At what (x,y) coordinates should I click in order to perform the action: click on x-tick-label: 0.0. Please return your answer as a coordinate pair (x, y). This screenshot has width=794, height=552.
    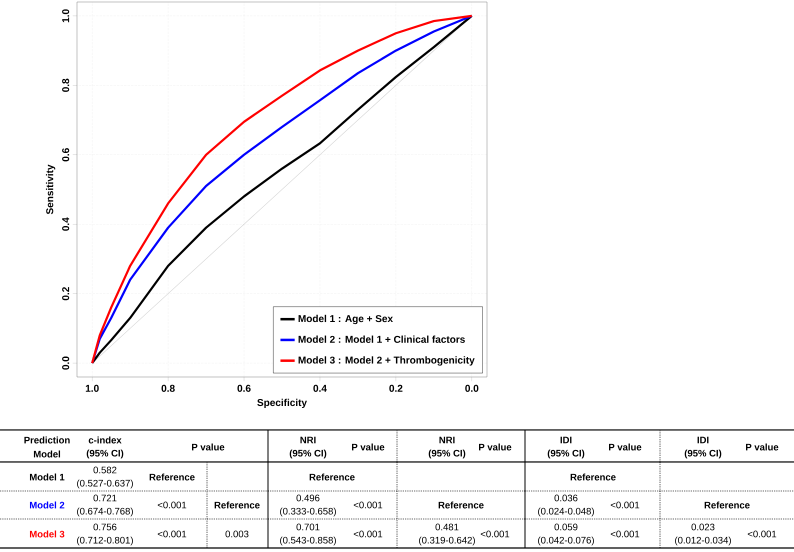
    Looking at the image, I should click on (471, 388).